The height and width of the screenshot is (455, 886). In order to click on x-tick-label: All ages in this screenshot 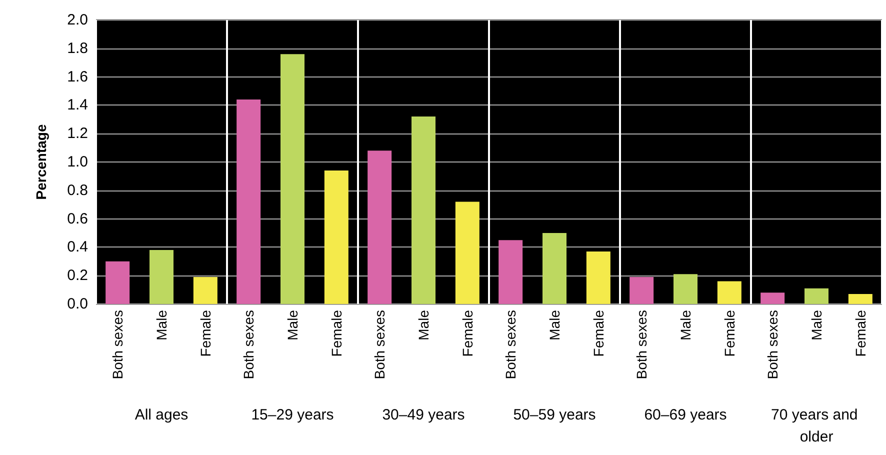, I will do `click(161, 415)`.